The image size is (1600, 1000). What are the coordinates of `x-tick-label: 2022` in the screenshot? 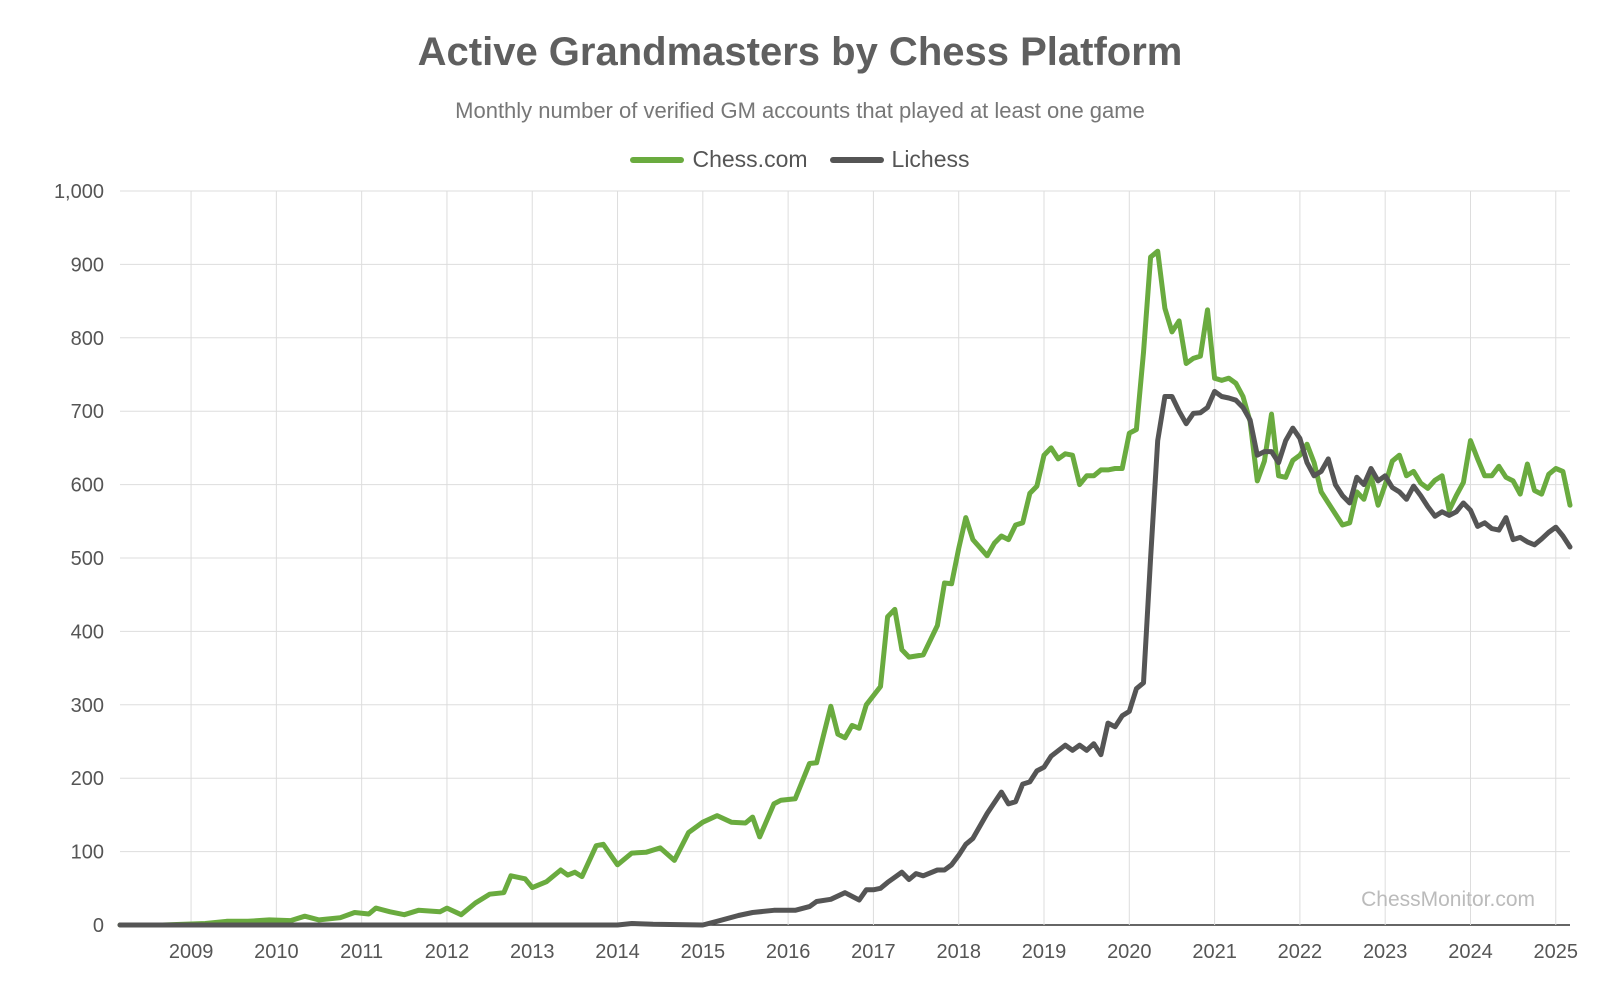 It's located at (1300, 952).